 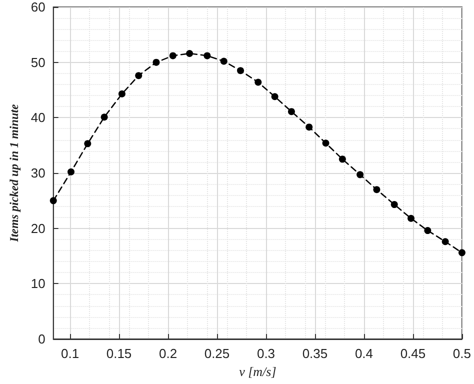 I want to click on y-tick-label: 0, so click(x=42, y=339).